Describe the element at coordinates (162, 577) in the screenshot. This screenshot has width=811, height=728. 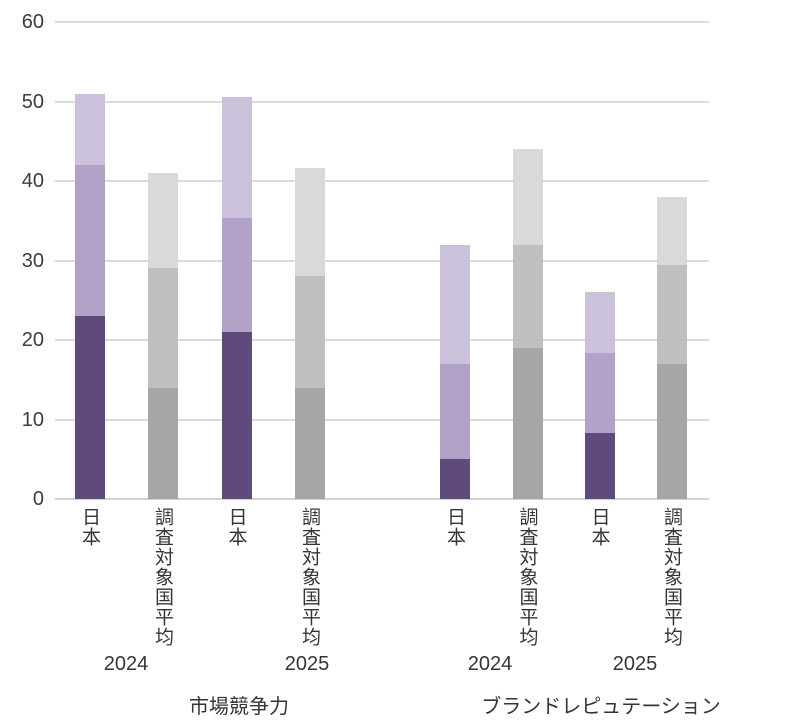
I see `bar-label-2: 調査対象国平均` at that location.